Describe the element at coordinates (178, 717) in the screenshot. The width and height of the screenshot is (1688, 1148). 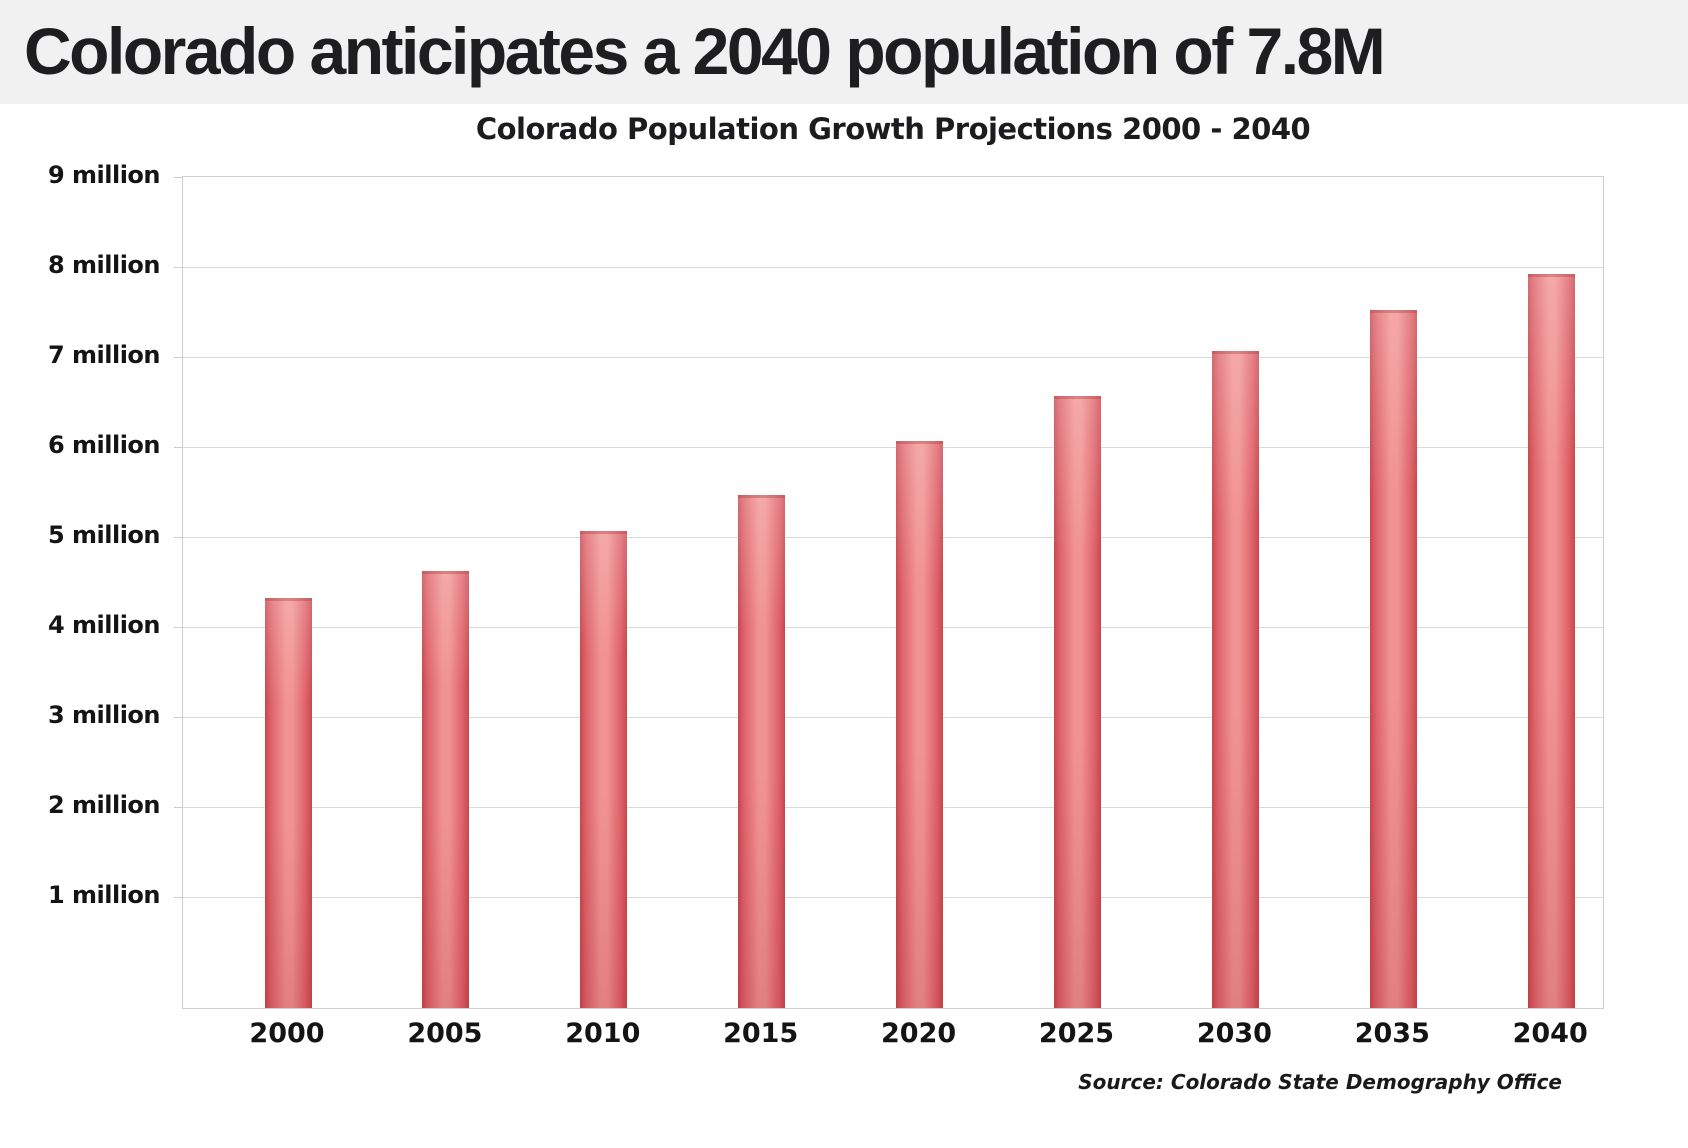
I see `y-axis-tick-3-million` at that location.